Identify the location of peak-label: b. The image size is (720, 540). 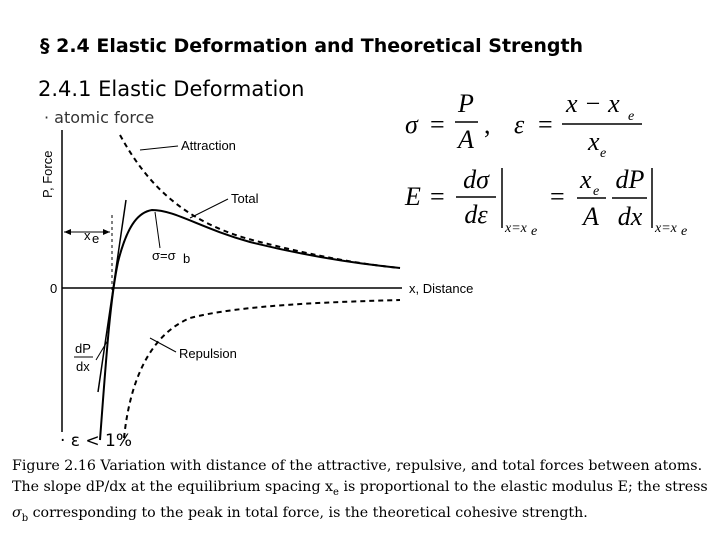
(186, 258).